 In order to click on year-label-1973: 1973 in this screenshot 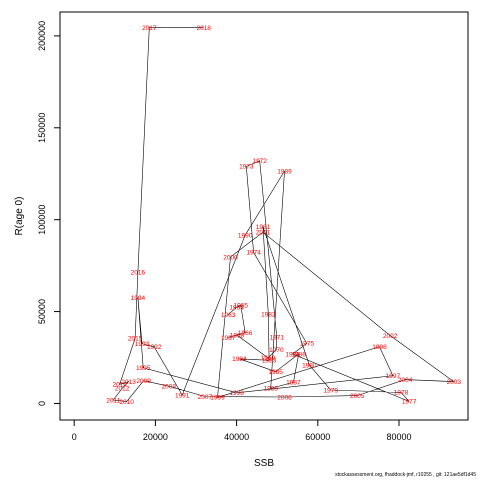, I will do `click(246, 167)`.